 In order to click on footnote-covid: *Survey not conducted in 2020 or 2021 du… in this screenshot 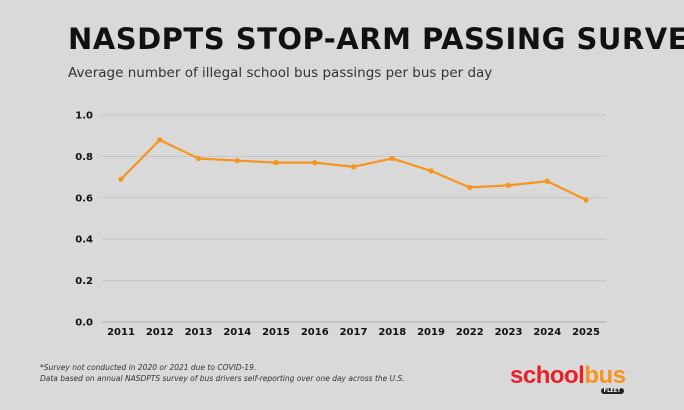, I will do `click(148, 367)`.